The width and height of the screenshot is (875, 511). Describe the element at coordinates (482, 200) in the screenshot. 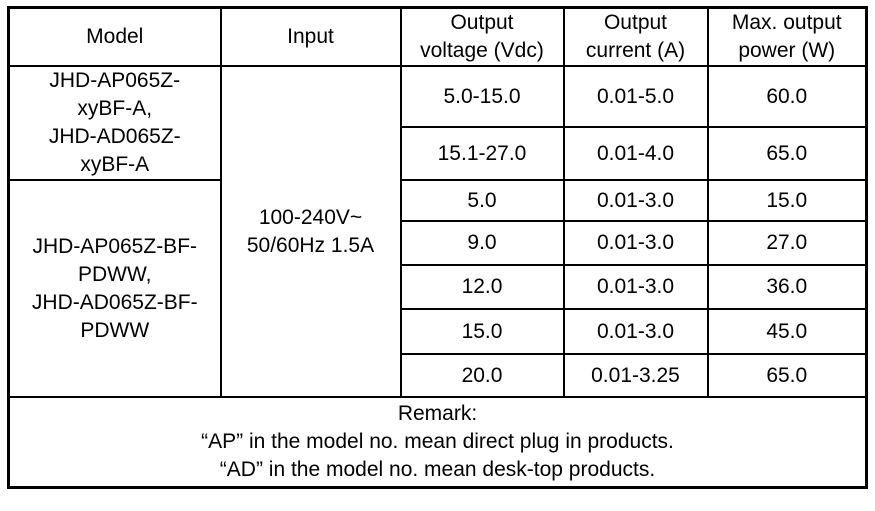

I see `output-voltage-cell: 5.0` at that location.